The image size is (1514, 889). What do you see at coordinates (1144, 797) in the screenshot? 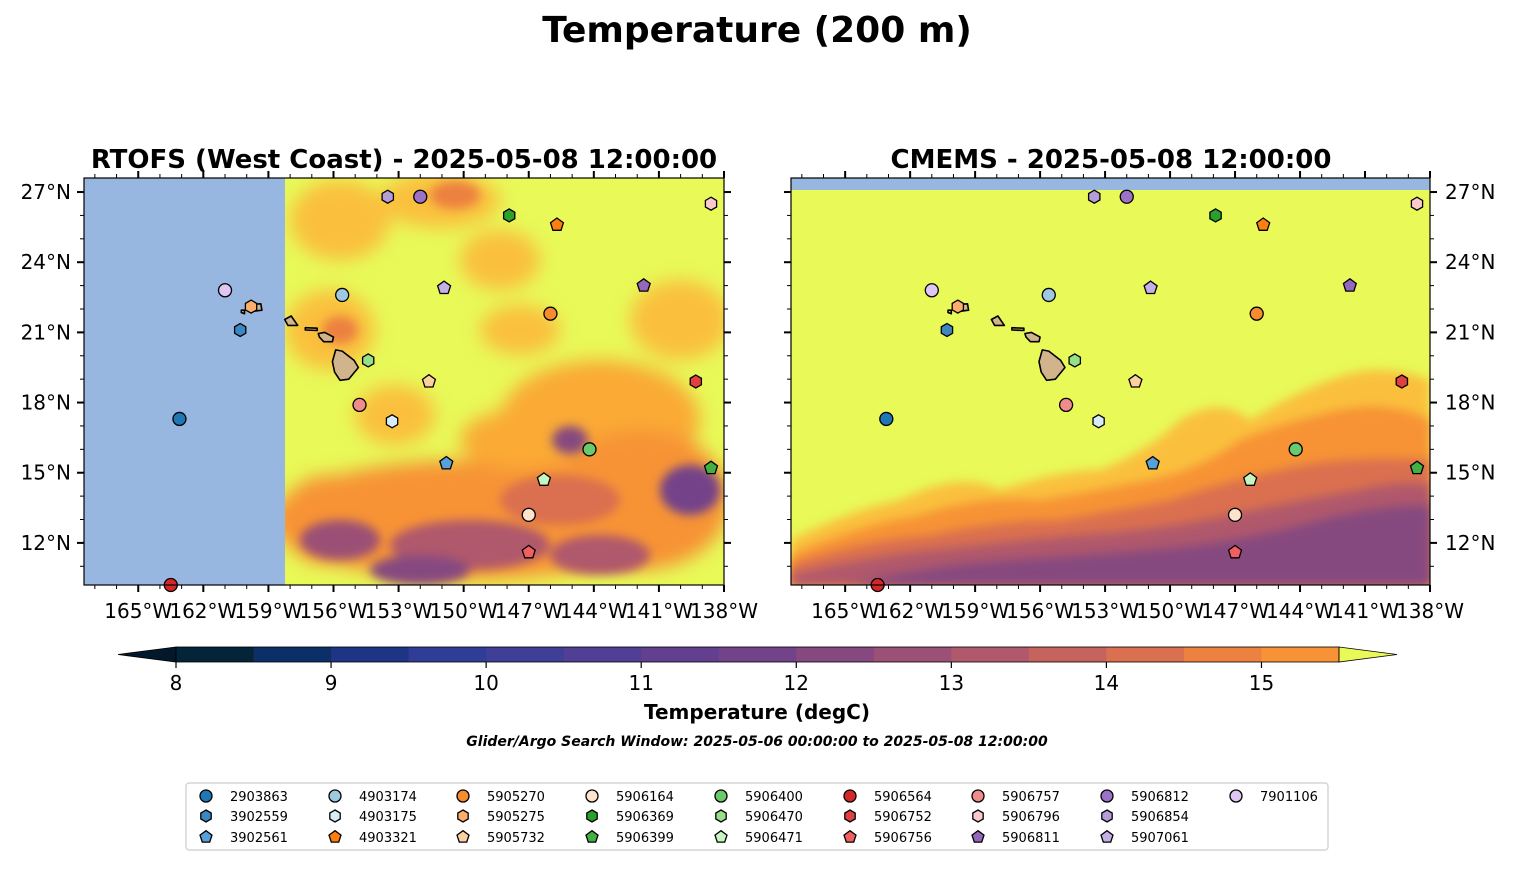
I see `legend-item-5906812: 5906812` at bounding box center [1144, 797].